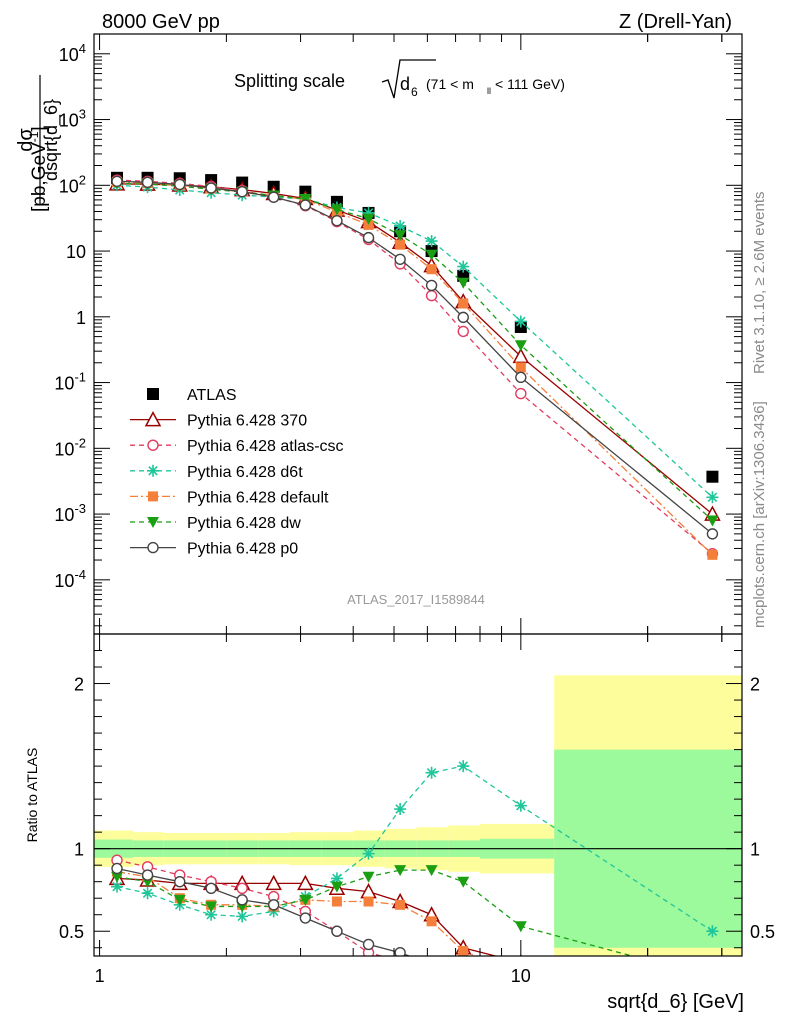 This screenshot has height=1024, width=786. I want to click on ylabel-unit: [pb,GeV-1], so click(38, 169).